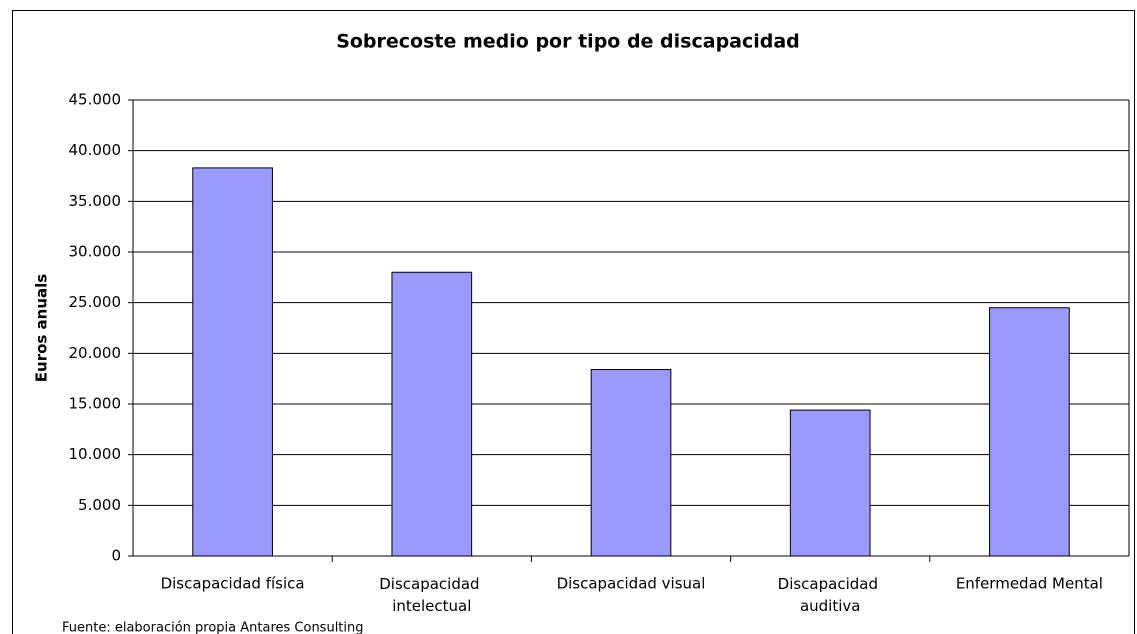 This screenshot has height=634, width=1137. Describe the element at coordinates (1029, 584) in the screenshot. I see `x-tick-label: Enfermedad Mental` at that location.